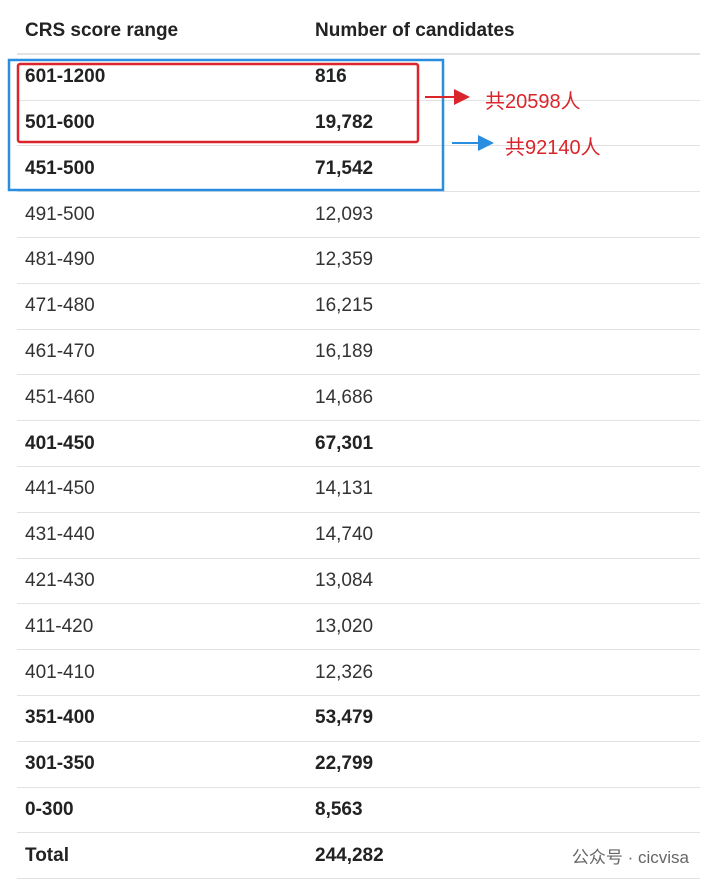  I want to click on table-row: 421-430 13,084, so click(358, 582).